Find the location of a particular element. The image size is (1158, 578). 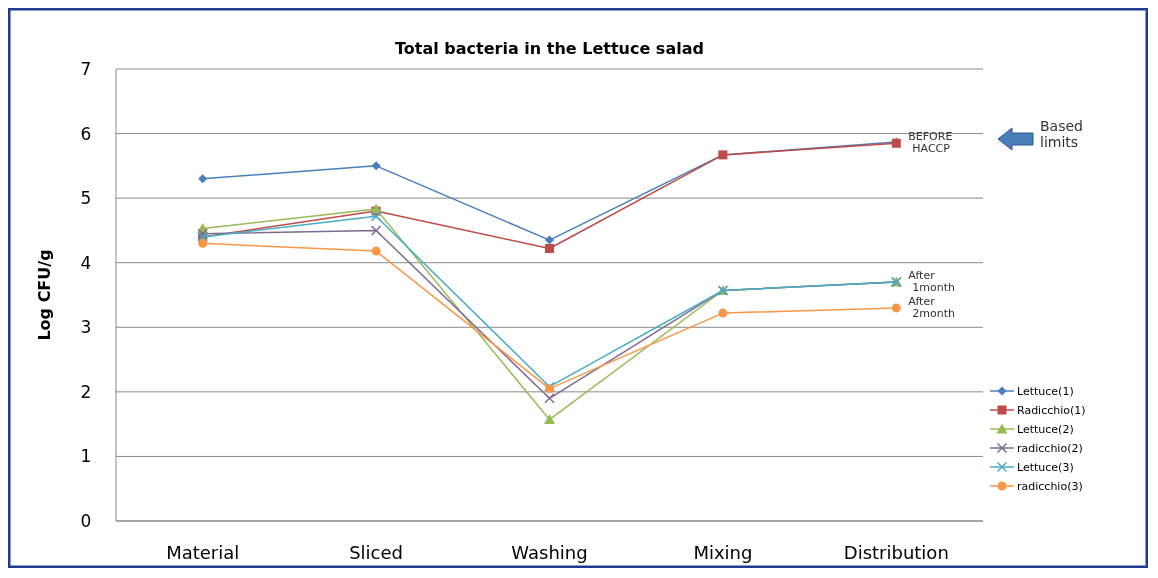

y-tick-label: 5 is located at coordinates (86, 198).